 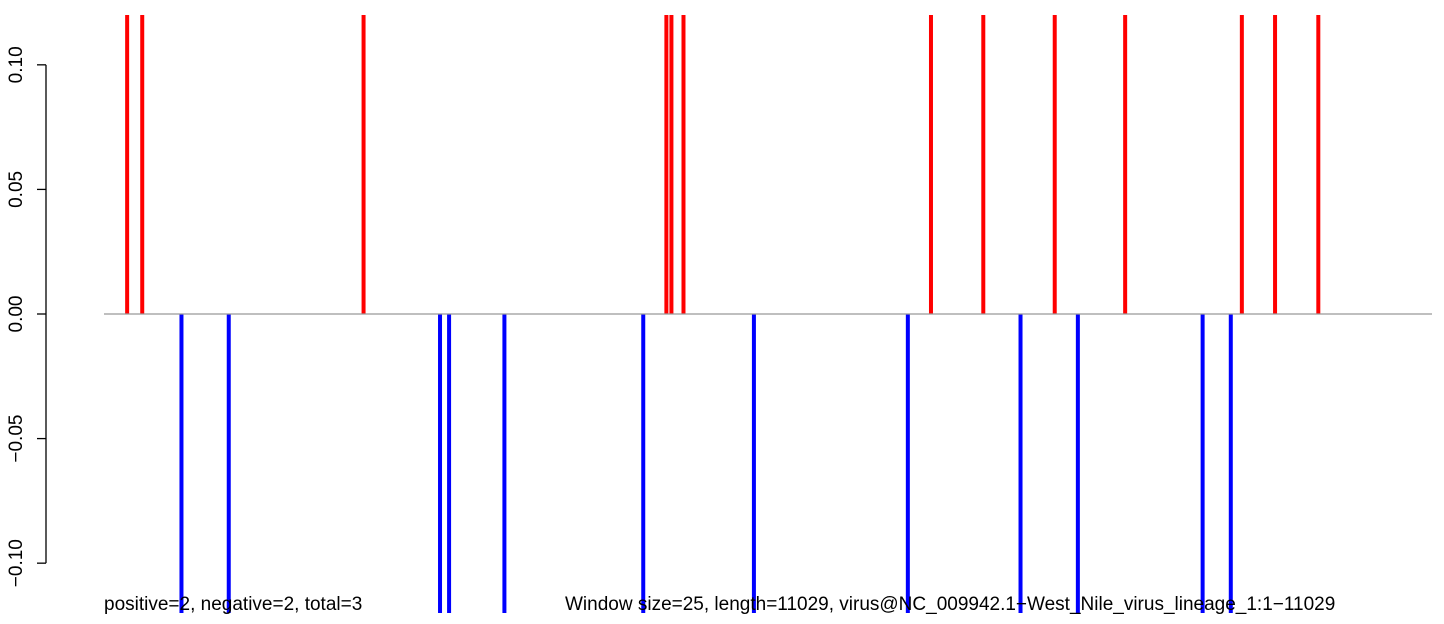 What do you see at coordinates (16, 189) in the screenshot?
I see `y-tick-label-3: 0.05` at bounding box center [16, 189].